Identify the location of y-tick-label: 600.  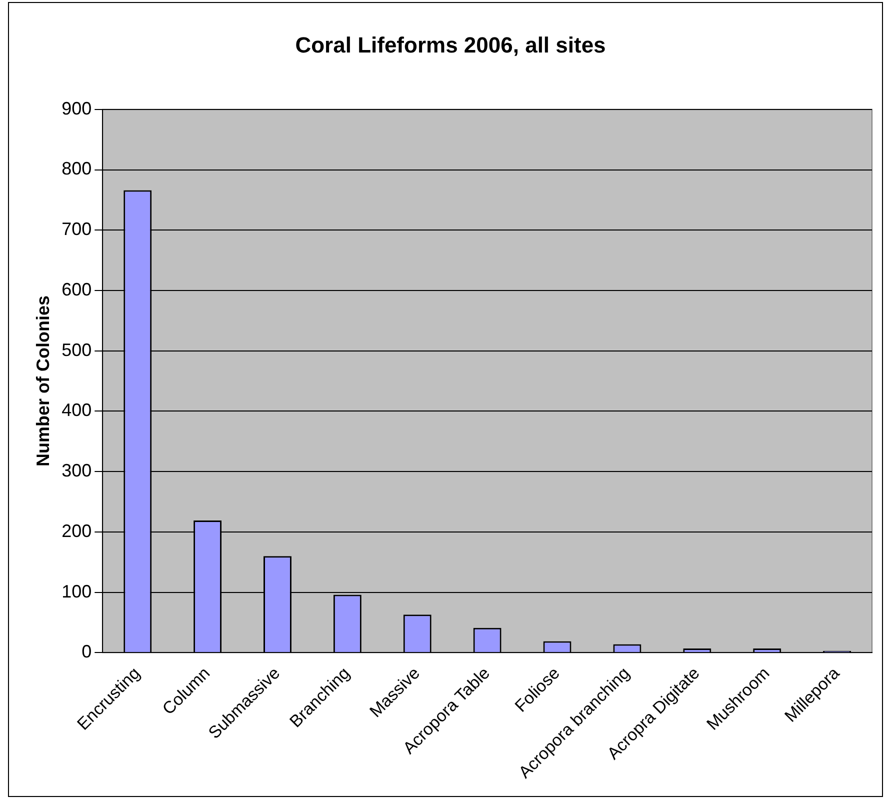
(77, 289).